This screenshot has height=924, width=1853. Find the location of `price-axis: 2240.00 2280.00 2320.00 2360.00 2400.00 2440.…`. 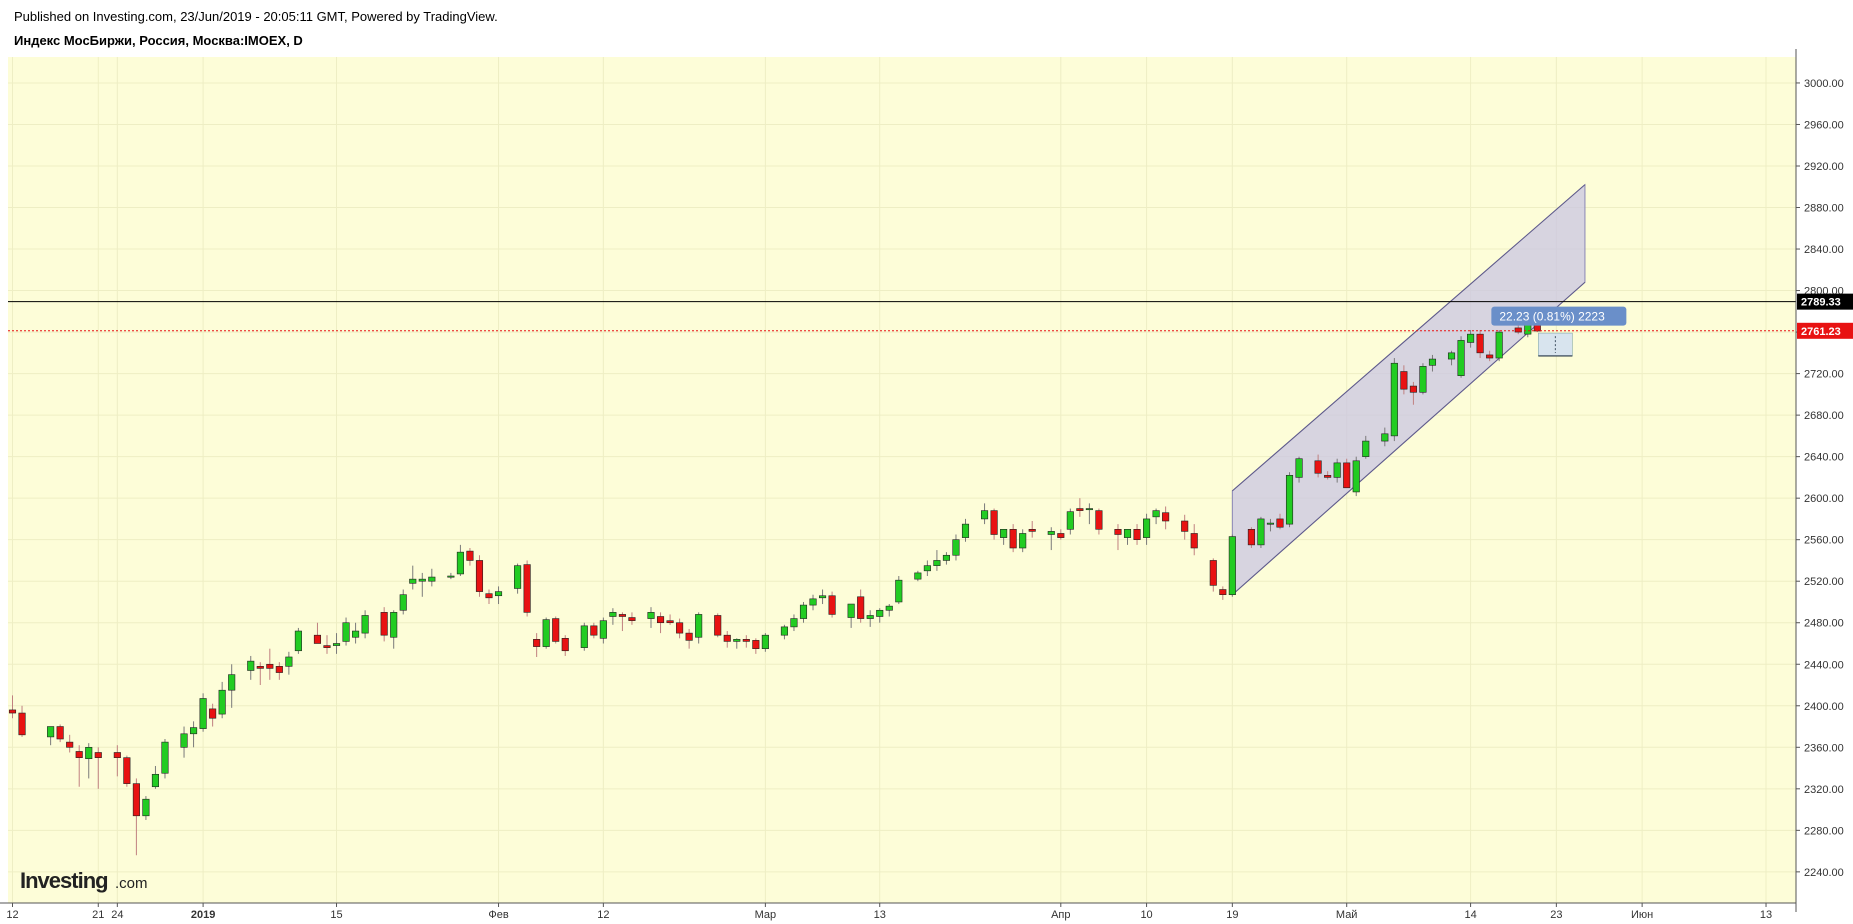

price-axis: 2240.00 2280.00 2320.00 2360.00 2400.00 2440.… is located at coordinates (1824, 480).